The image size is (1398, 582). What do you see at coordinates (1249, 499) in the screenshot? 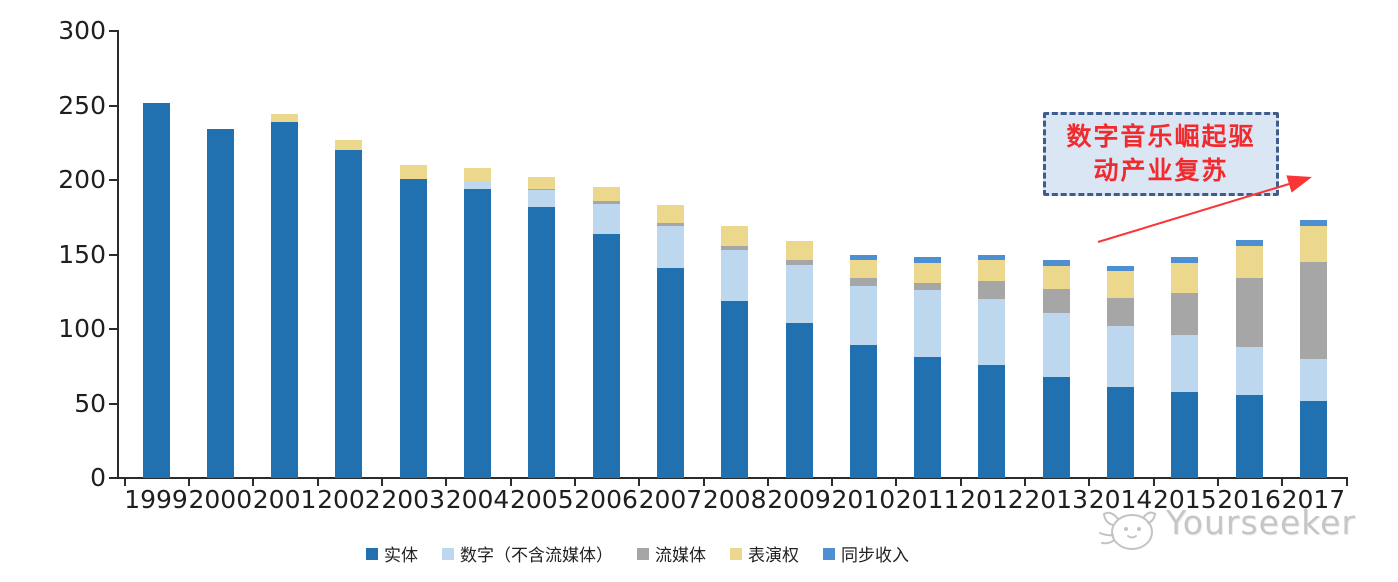
I see `x-tick-label: 2016` at bounding box center [1249, 499].